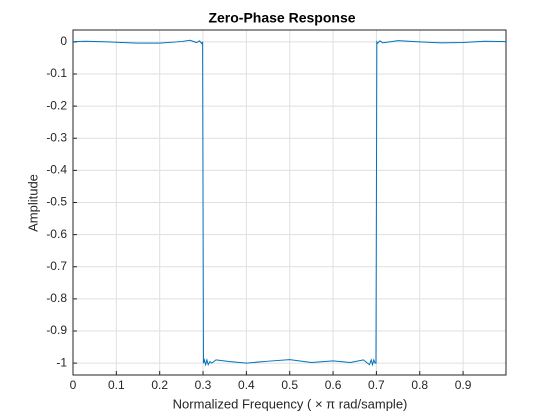 Image resolution: width=560 pixels, height=420 pixels. I want to click on y-tick-label: 0, so click(63, 41).